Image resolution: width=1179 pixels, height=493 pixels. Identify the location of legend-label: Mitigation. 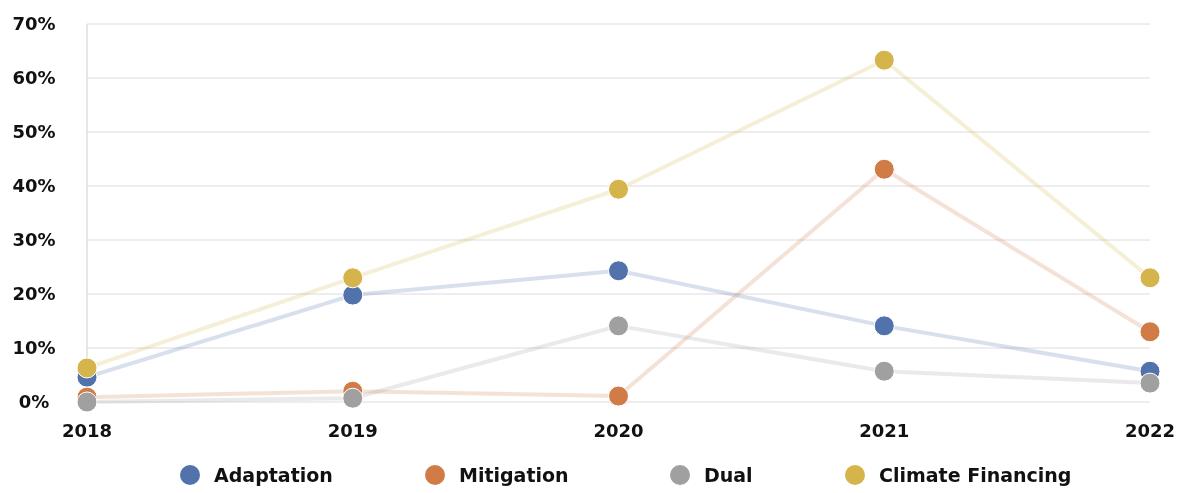
(514, 475).